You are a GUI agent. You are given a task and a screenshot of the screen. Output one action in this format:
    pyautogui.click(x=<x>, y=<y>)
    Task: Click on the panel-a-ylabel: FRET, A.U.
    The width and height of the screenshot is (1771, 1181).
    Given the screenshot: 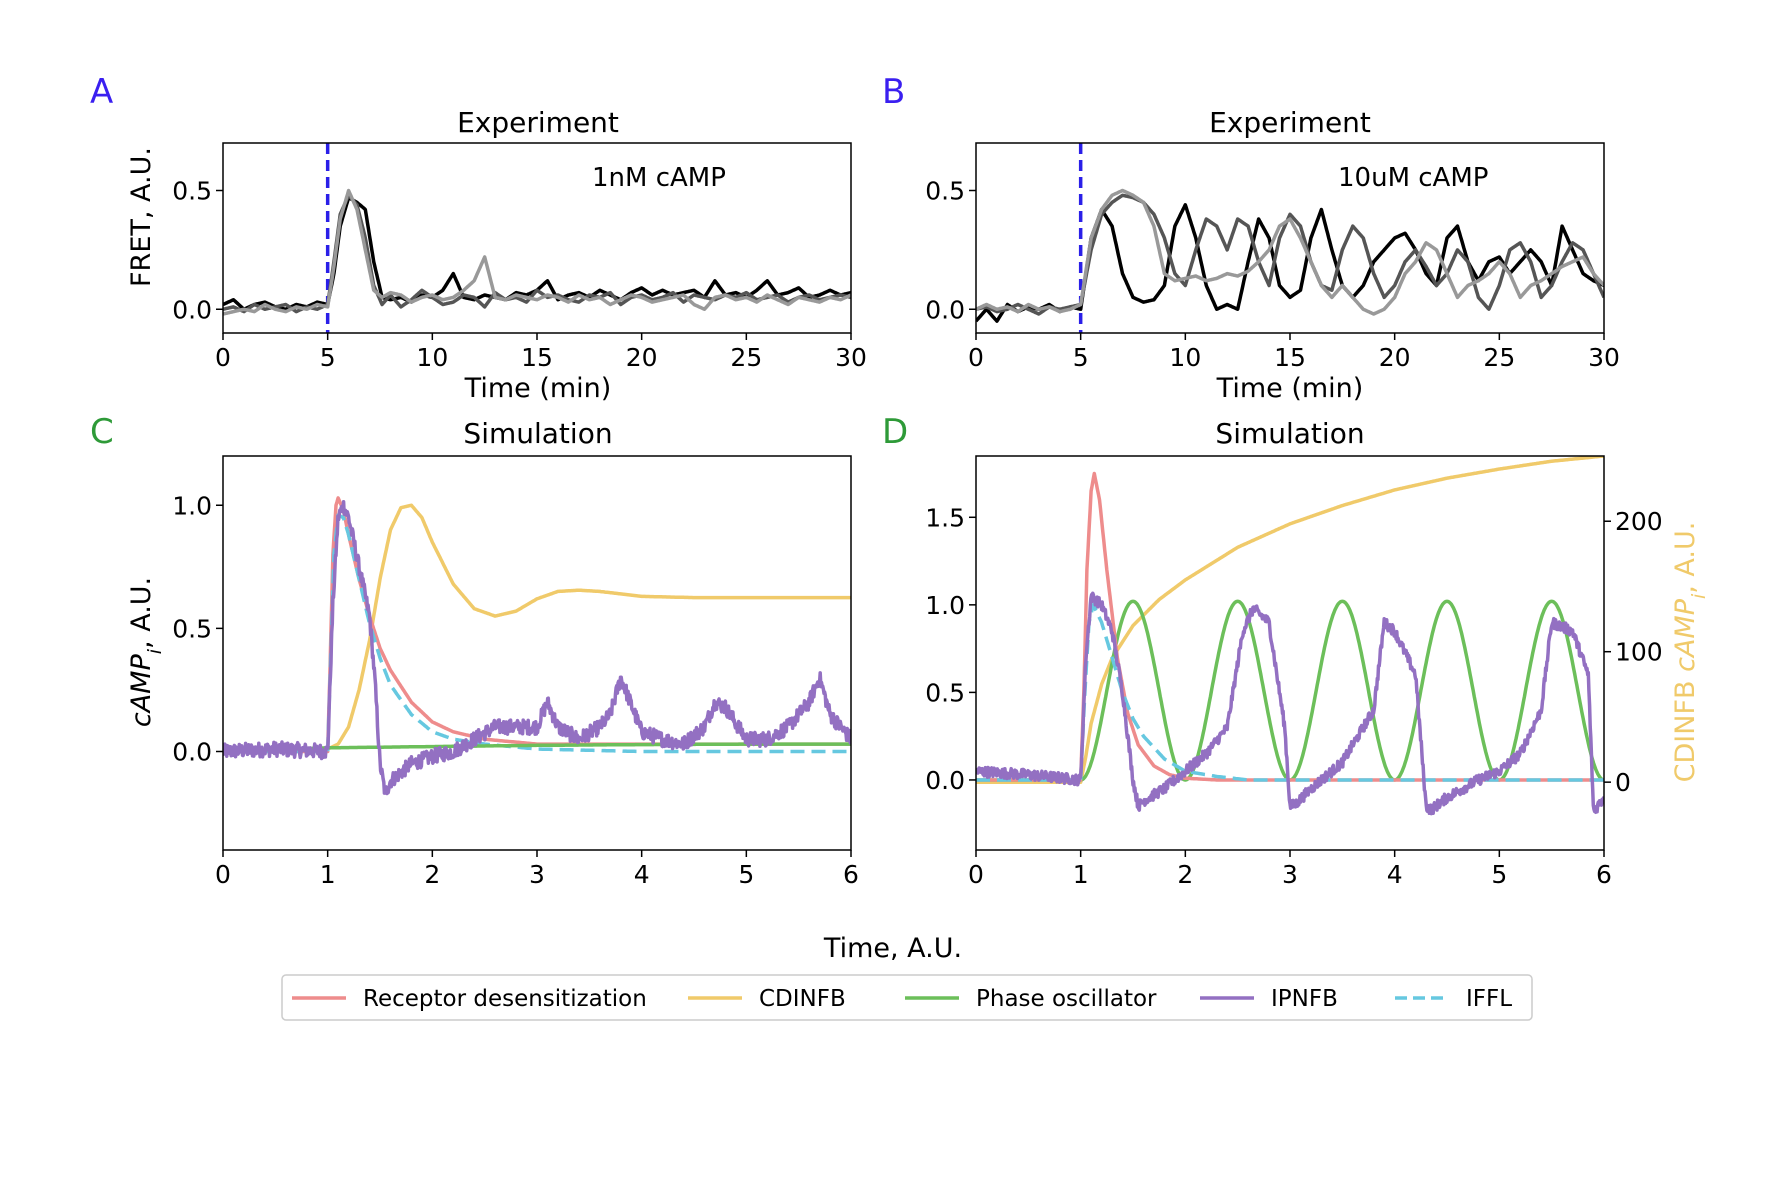 What is the action you would take?
    pyautogui.click(x=141, y=217)
    